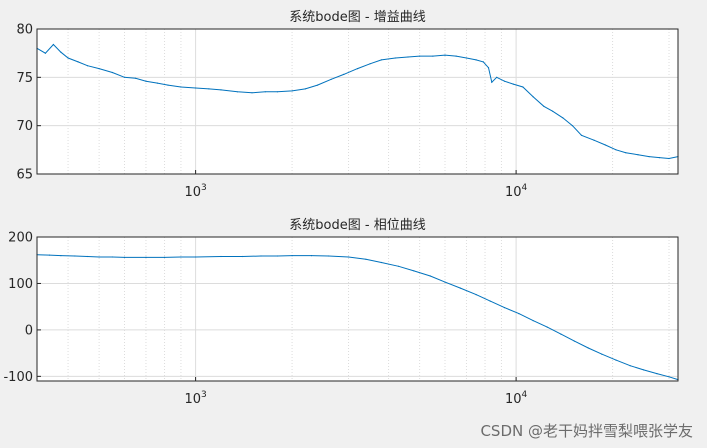  I want to click on chart-title: 系统bode图 - 相位曲线, so click(357, 225).